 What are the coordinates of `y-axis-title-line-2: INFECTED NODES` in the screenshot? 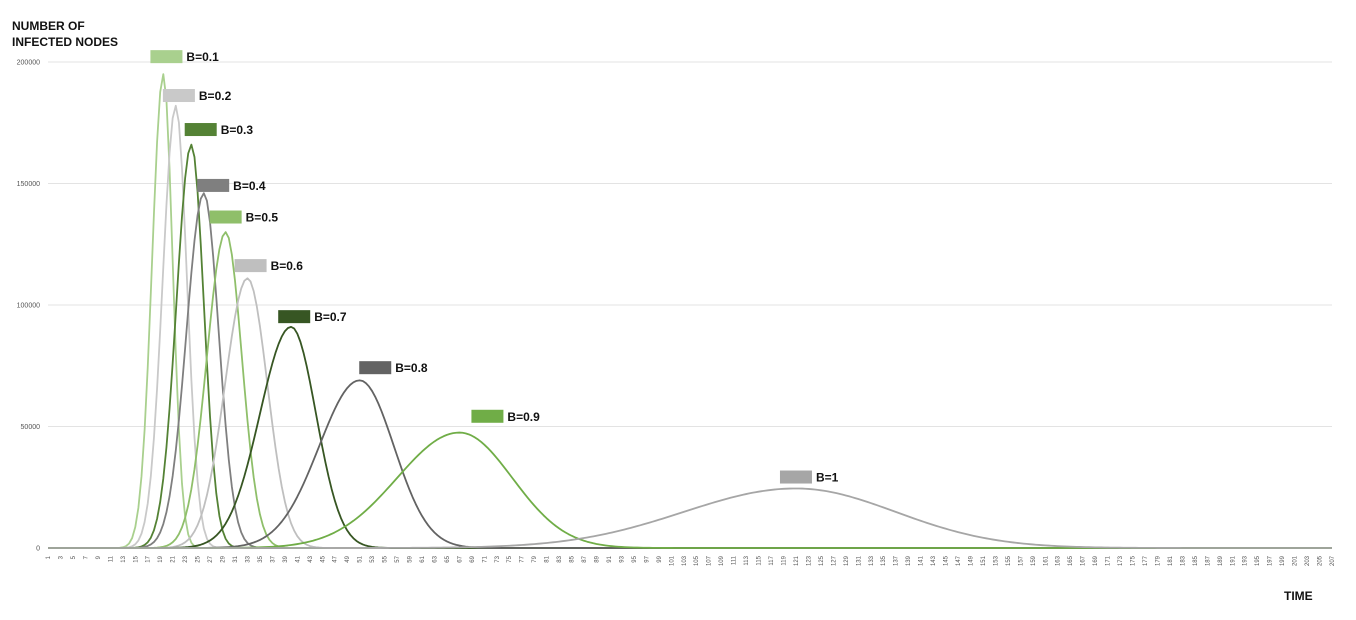 It's located at (65, 42).